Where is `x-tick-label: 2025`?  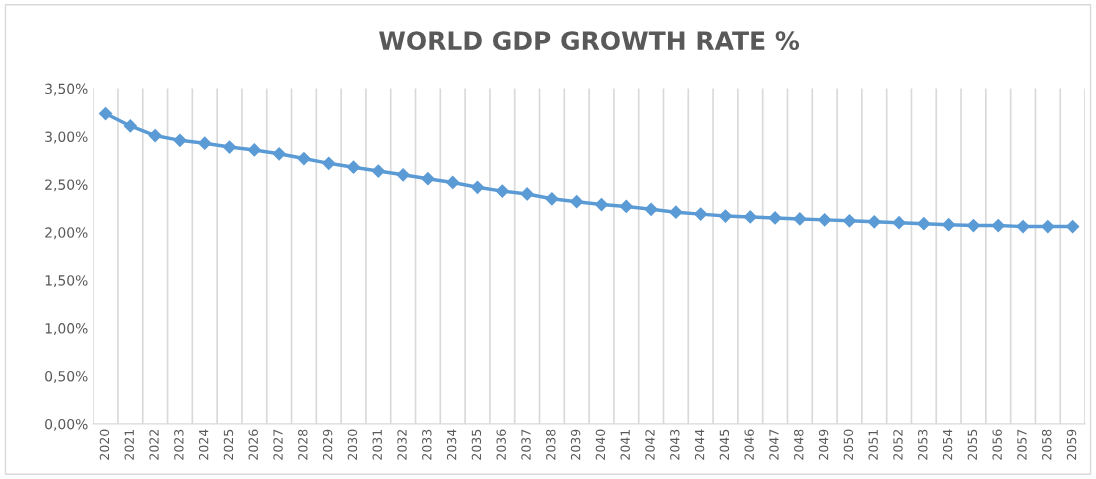
x-tick-label: 2025 is located at coordinates (228, 444).